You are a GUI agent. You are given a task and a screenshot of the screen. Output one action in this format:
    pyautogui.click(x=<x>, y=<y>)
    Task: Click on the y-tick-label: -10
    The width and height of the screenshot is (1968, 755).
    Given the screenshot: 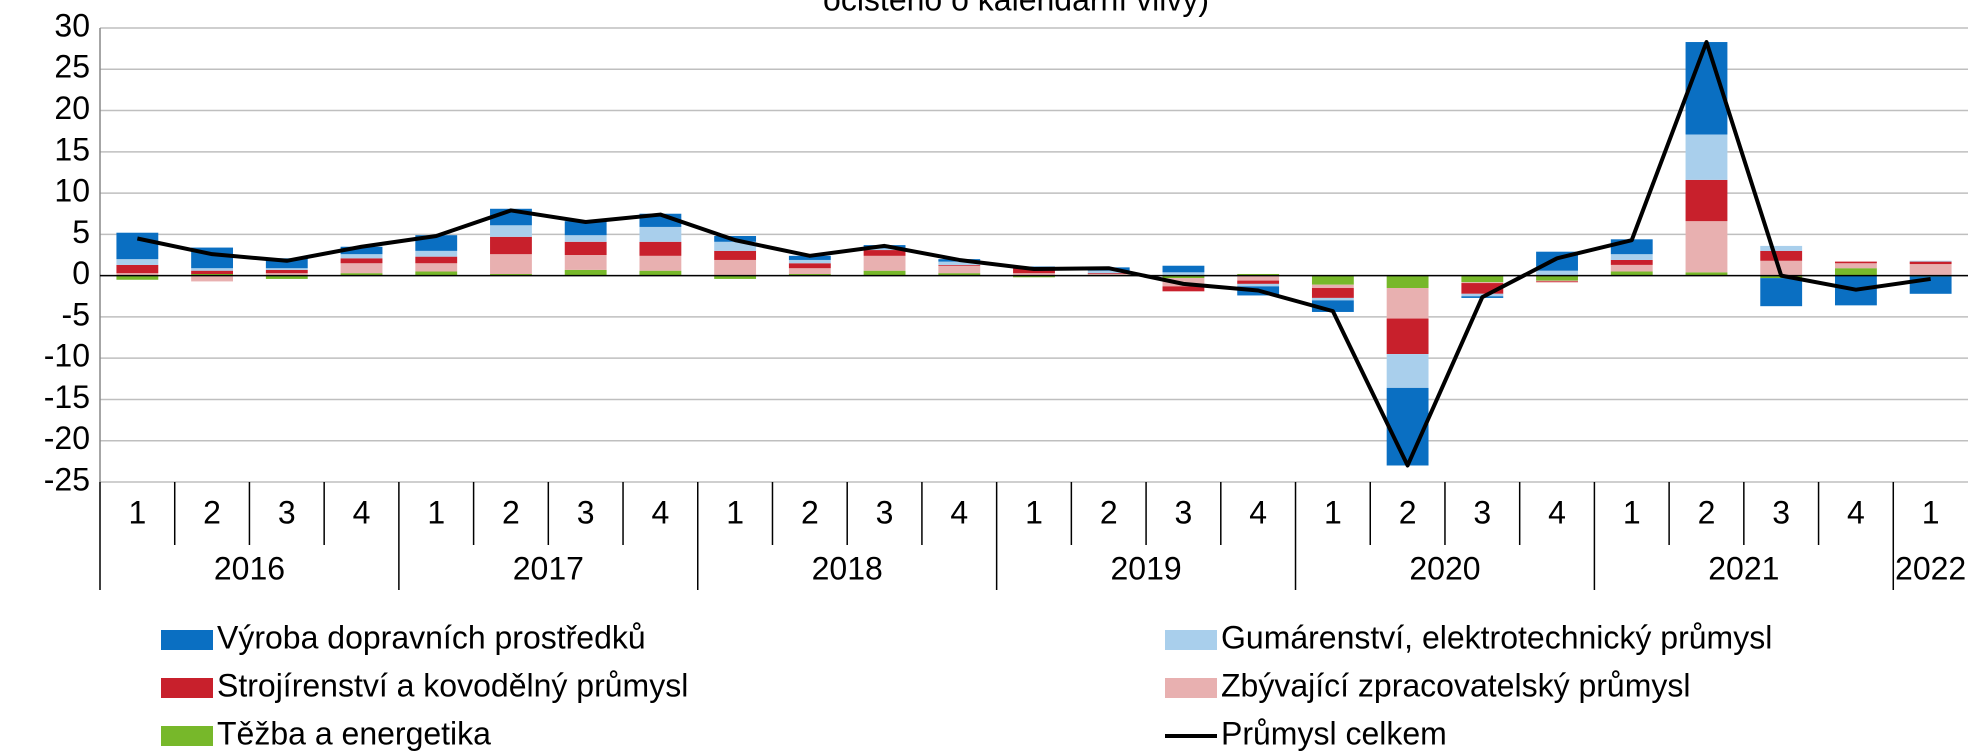 What is the action you would take?
    pyautogui.click(x=67, y=356)
    